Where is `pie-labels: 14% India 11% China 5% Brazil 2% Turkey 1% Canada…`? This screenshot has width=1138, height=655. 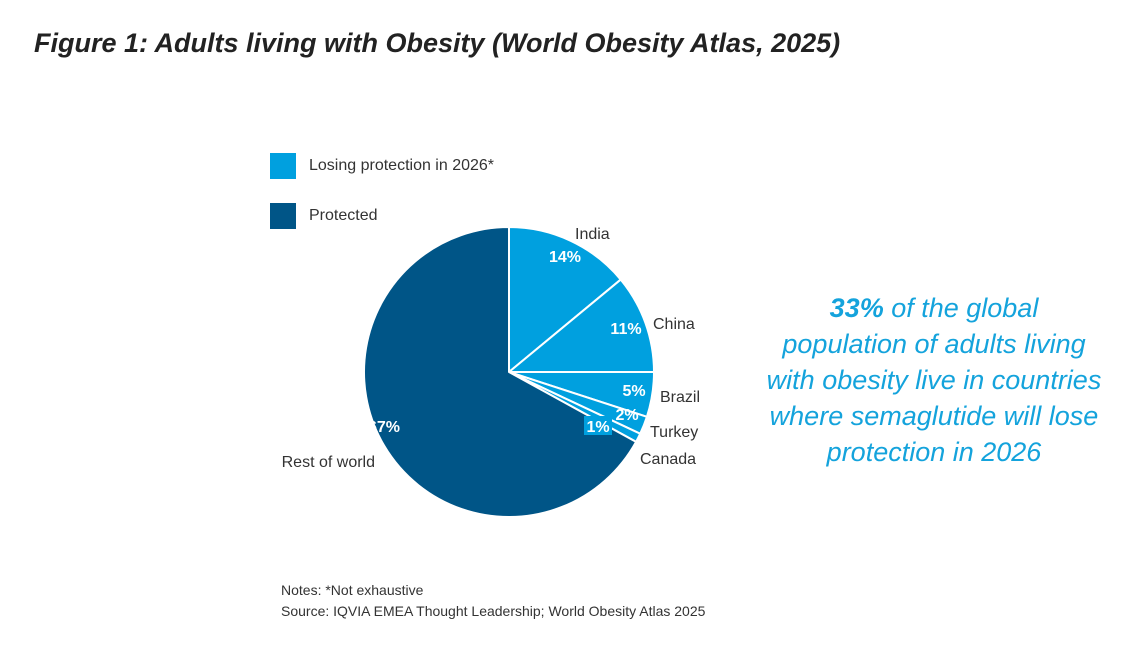 pie-labels: 14% India 11% China 5% Brazil 2% Turkey 1% Canada… is located at coordinates (491, 348).